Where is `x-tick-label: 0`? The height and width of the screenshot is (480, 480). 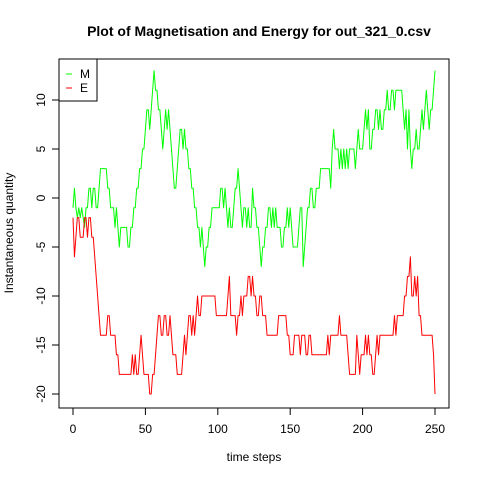
x-tick-label: 0 is located at coordinates (73, 429).